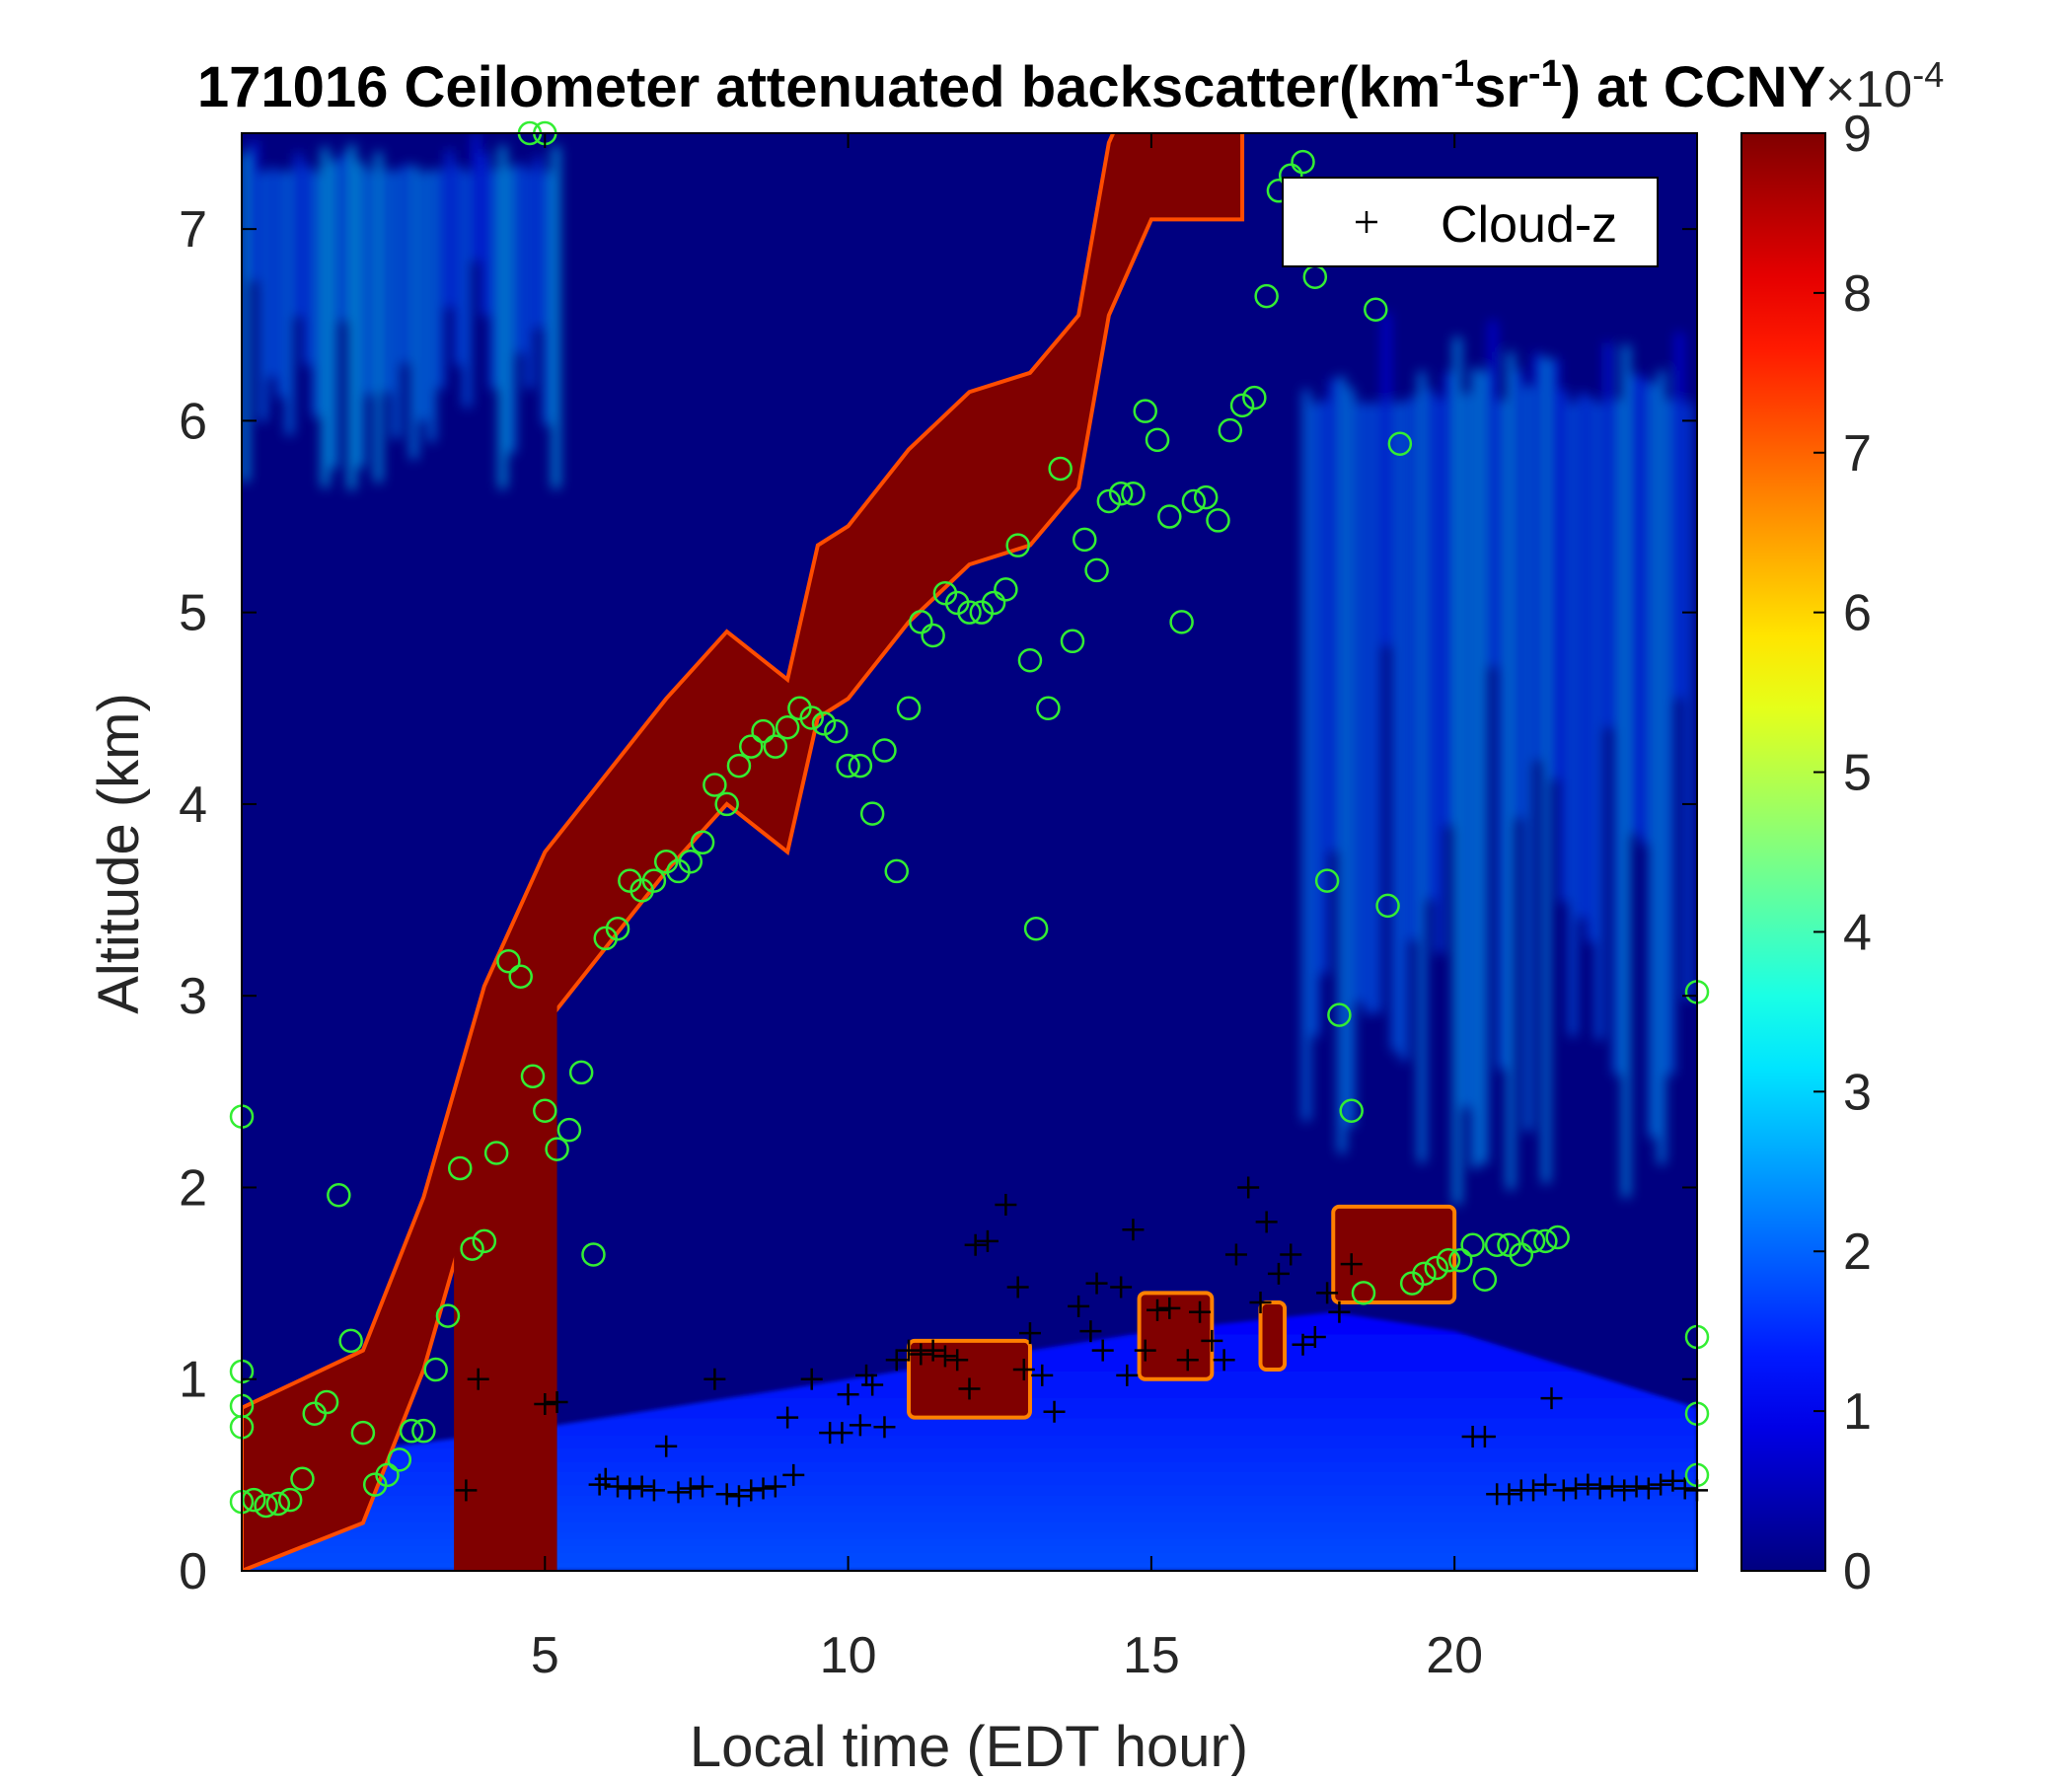 The width and height of the screenshot is (2072, 1781). I want to click on legend-cloud-z-marker, so click(1366, 222).